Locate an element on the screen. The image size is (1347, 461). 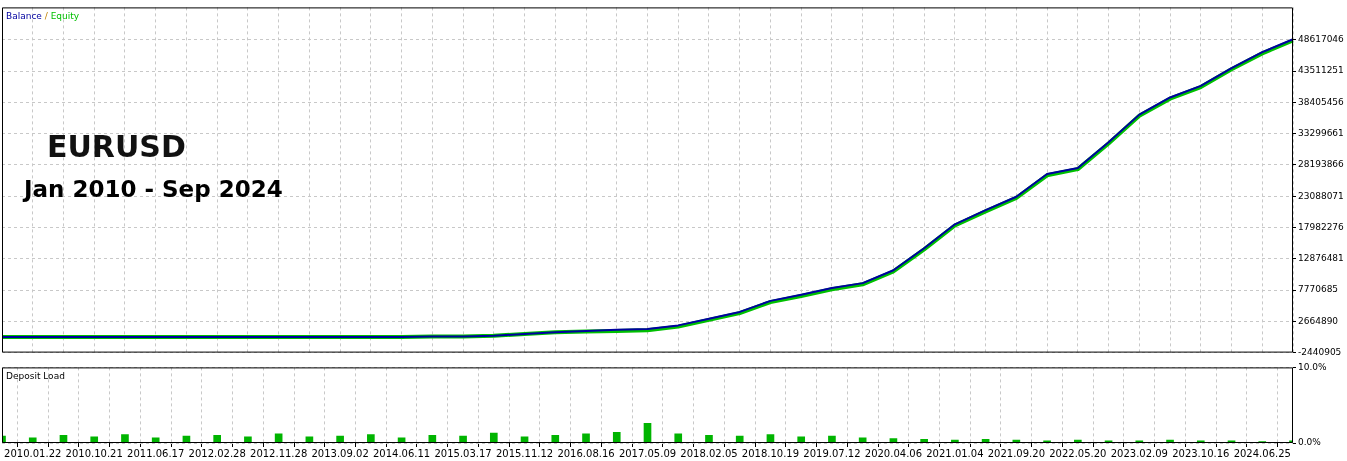
annotation: / is located at coordinates (46, 16).